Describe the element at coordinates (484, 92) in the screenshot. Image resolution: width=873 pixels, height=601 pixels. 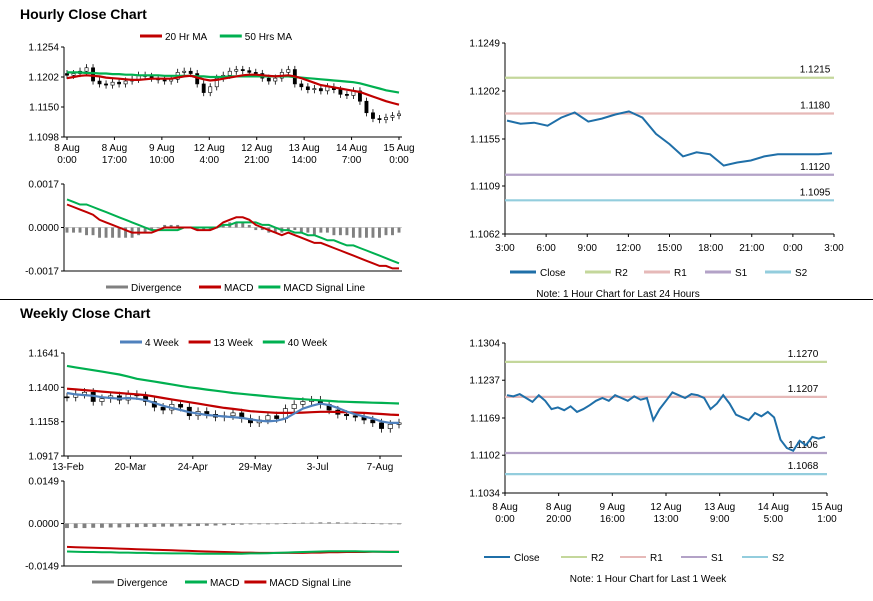
I see `y-tick-label: 1.1202` at that location.